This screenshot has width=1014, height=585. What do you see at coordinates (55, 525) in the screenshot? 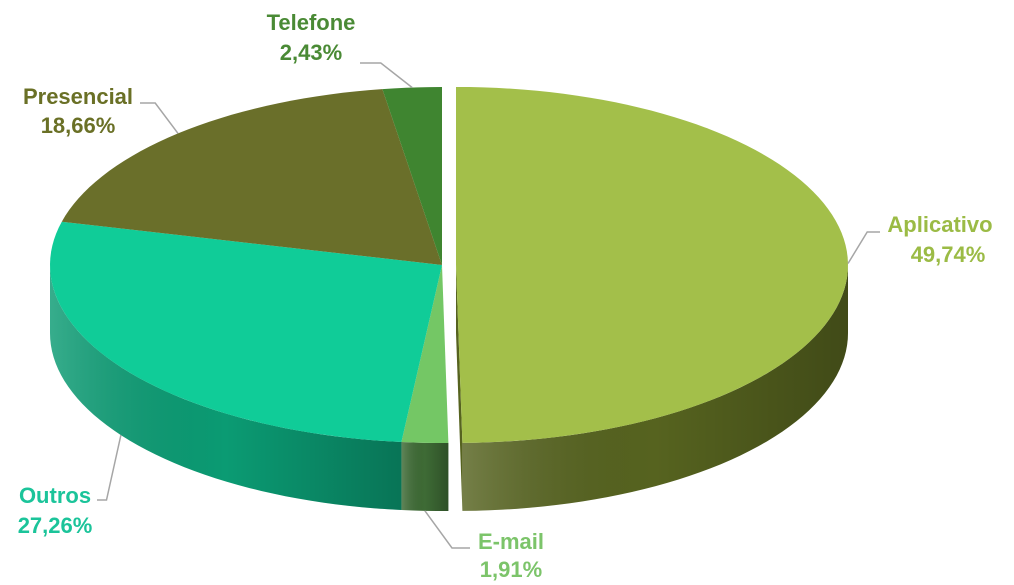
I see `label-outros-value: 27,26%` at bounding box center [55, 525].